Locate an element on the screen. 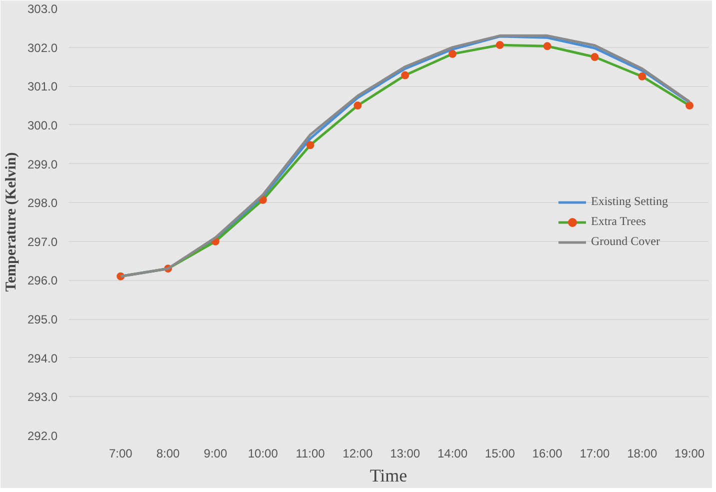 This screenshot has width=716, height=492. y-tick-label: 300.0 is located at coordinates (42, 125).